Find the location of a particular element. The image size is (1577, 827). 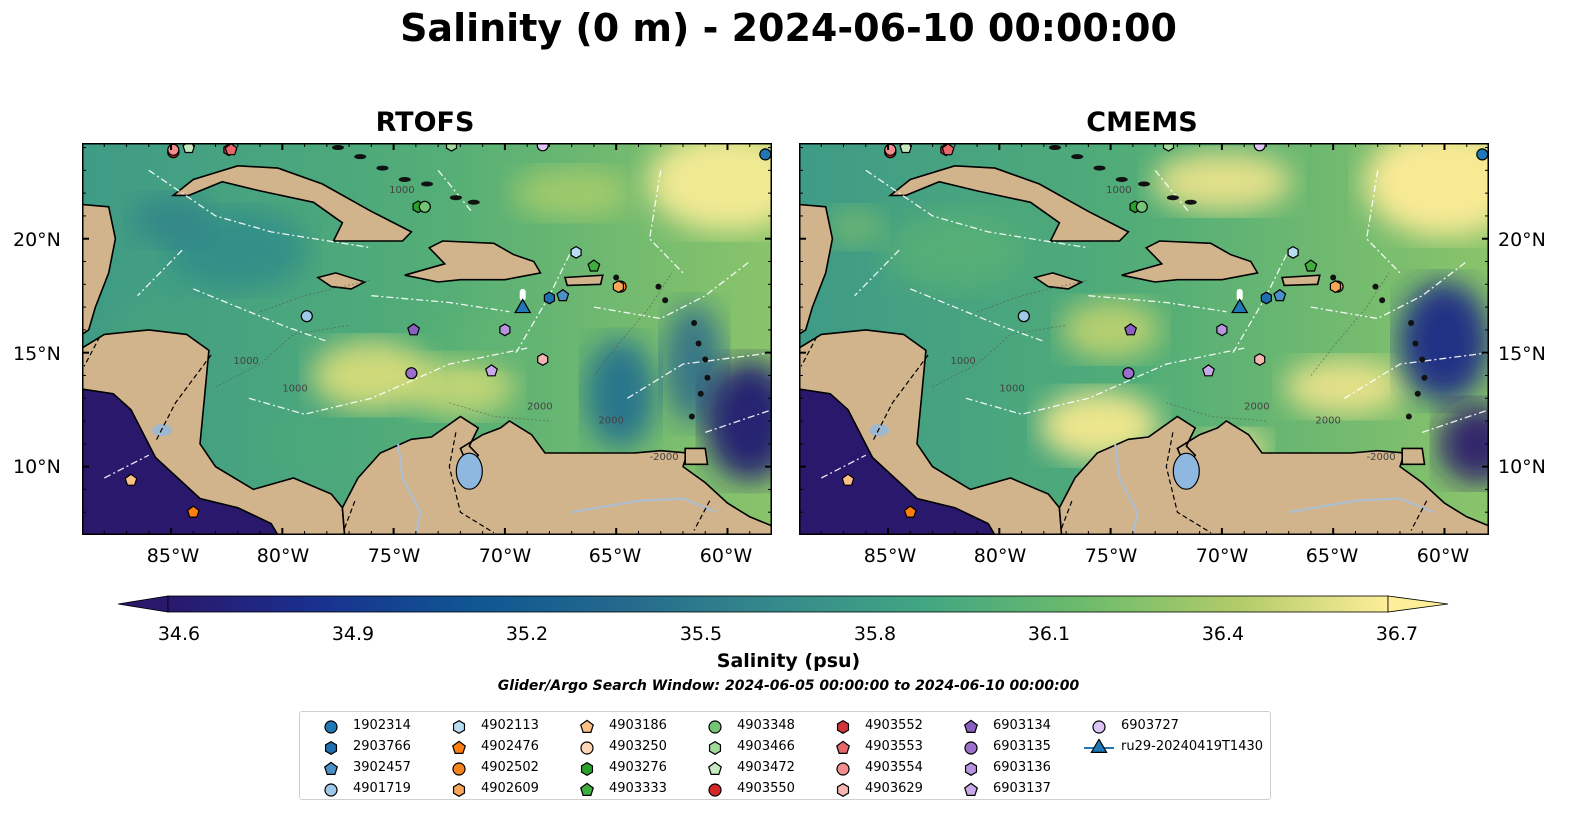

legend-item: ru29-20240419T1430 is located at coordinates (1169, 747).